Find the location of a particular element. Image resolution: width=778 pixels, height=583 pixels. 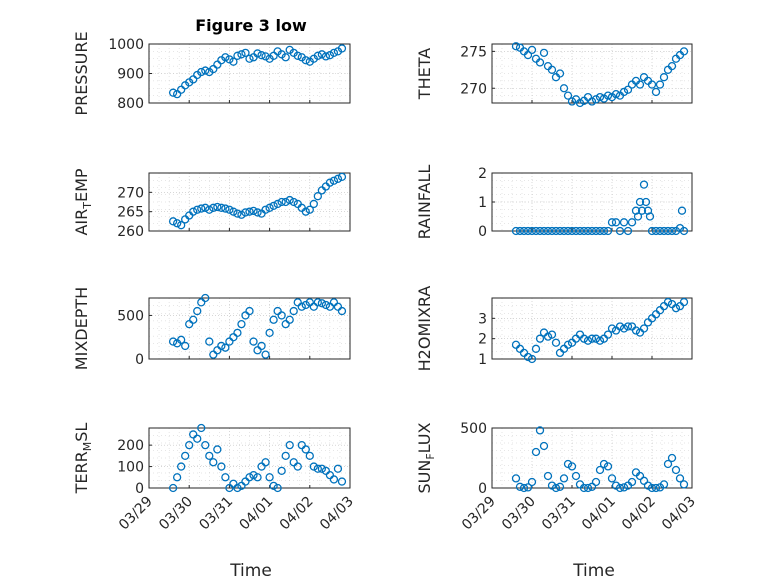

y-axis-label-subscript: F is located at coordinates (430, 456).